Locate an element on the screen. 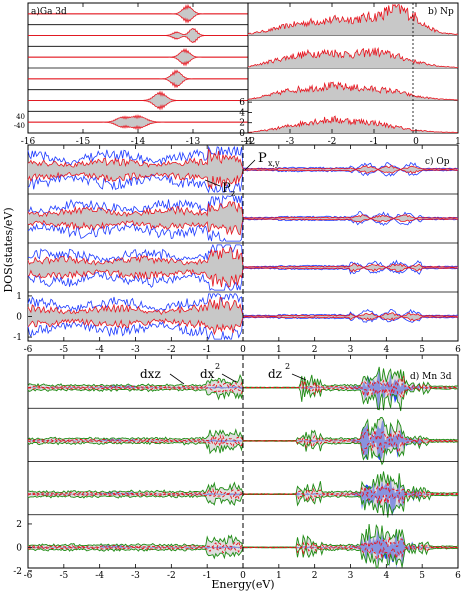  np-rows is located at coordinates (353, 68).